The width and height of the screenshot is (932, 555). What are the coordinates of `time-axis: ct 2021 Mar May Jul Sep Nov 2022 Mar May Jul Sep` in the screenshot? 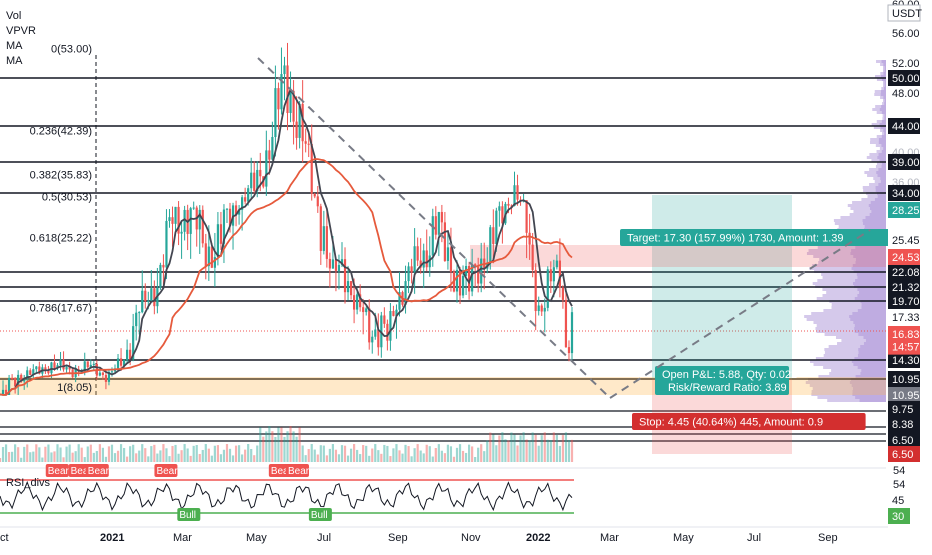 It's located at (444, 535).